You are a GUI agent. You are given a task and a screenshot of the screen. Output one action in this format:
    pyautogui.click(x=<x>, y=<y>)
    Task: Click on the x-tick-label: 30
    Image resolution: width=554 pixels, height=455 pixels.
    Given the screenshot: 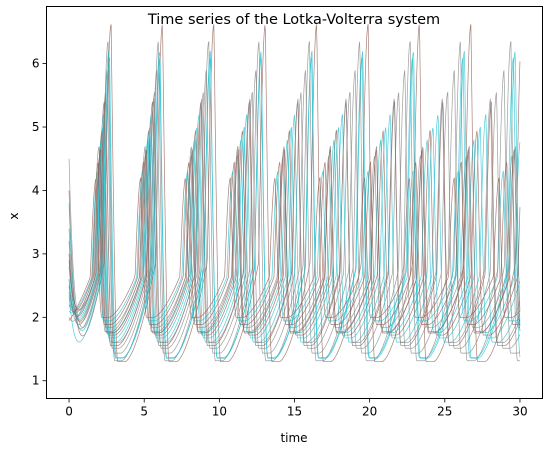 What is the action you would take?
    pyautogui.click(x=519, y=412)
    